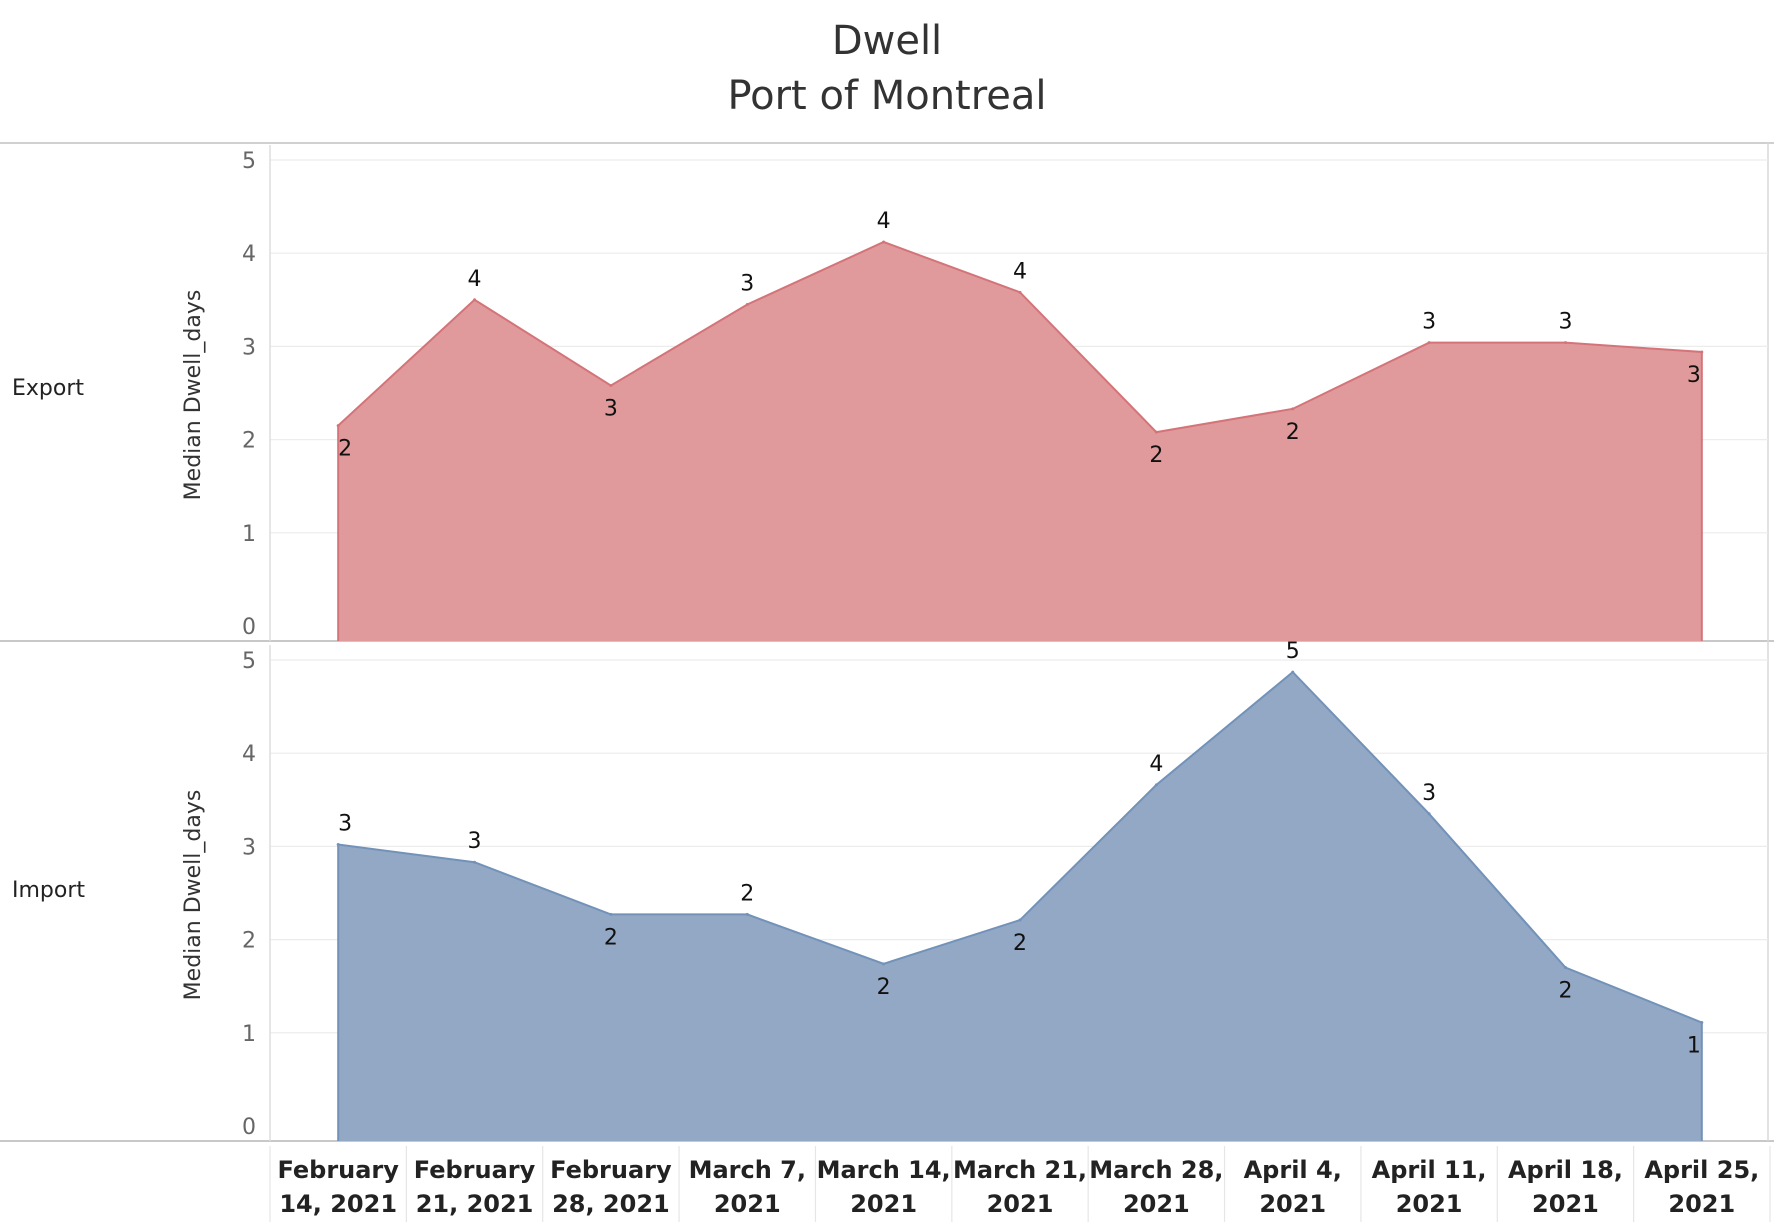  Describe the element at coordinates (611, 1204) in the screenshot. I see `x-tick-label: 28, 2021` at that location.